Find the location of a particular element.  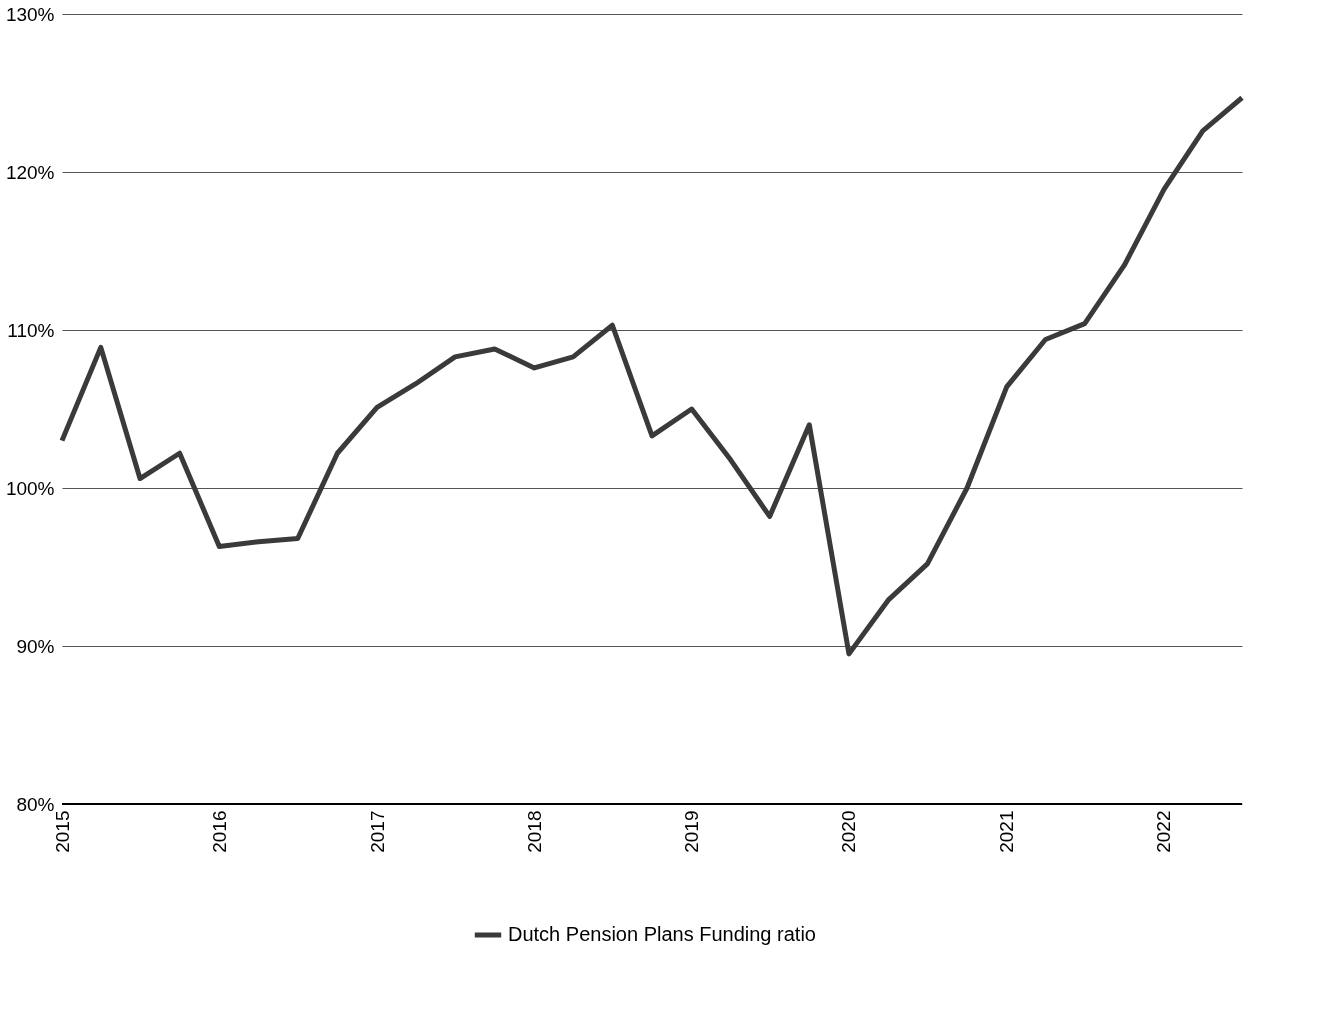

x-tick-label: 2018 is located at coordinates (534, 831).